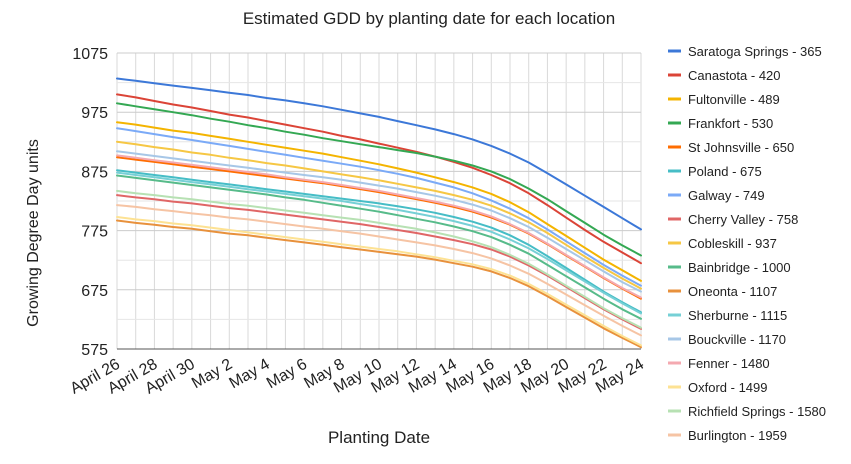  I want to click on legend-label: Sherburne - 1115, so click(737, 315).